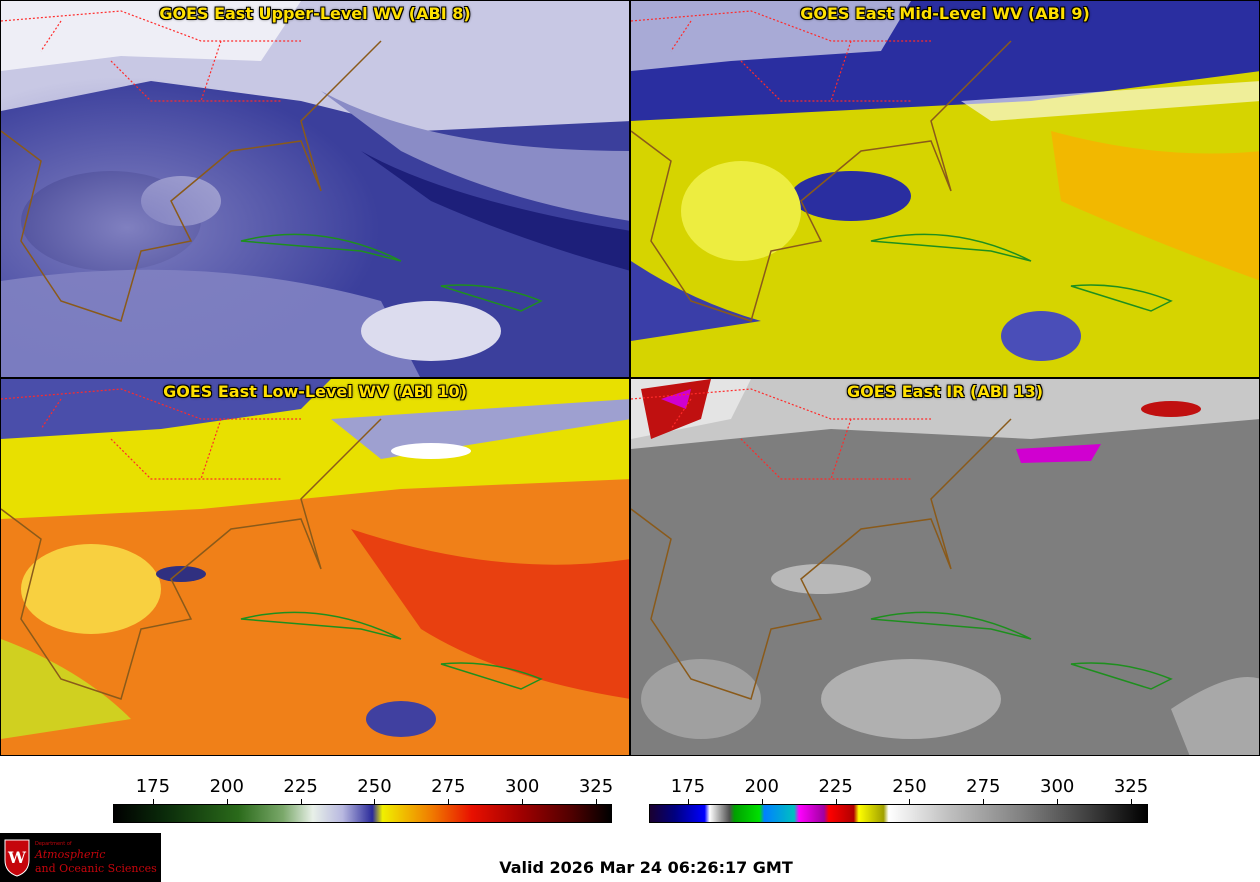 This screenshot has height=882, width=1260. What do you see at coordinates (945, 391) in the screenshot?
I see `panel-title: GOES East IR (ABI 13)` at bounding box center [945, 391].